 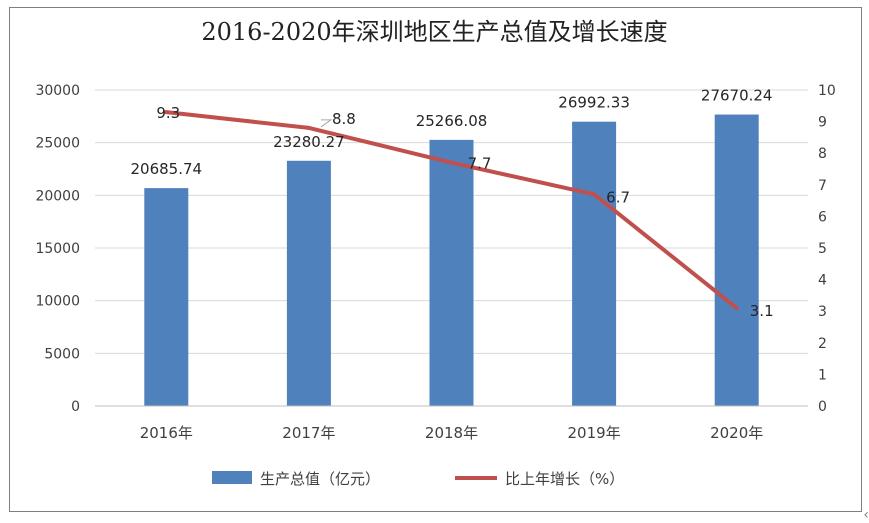 I want to click on left-tick-label: 20000, so click(x=57, y=196).